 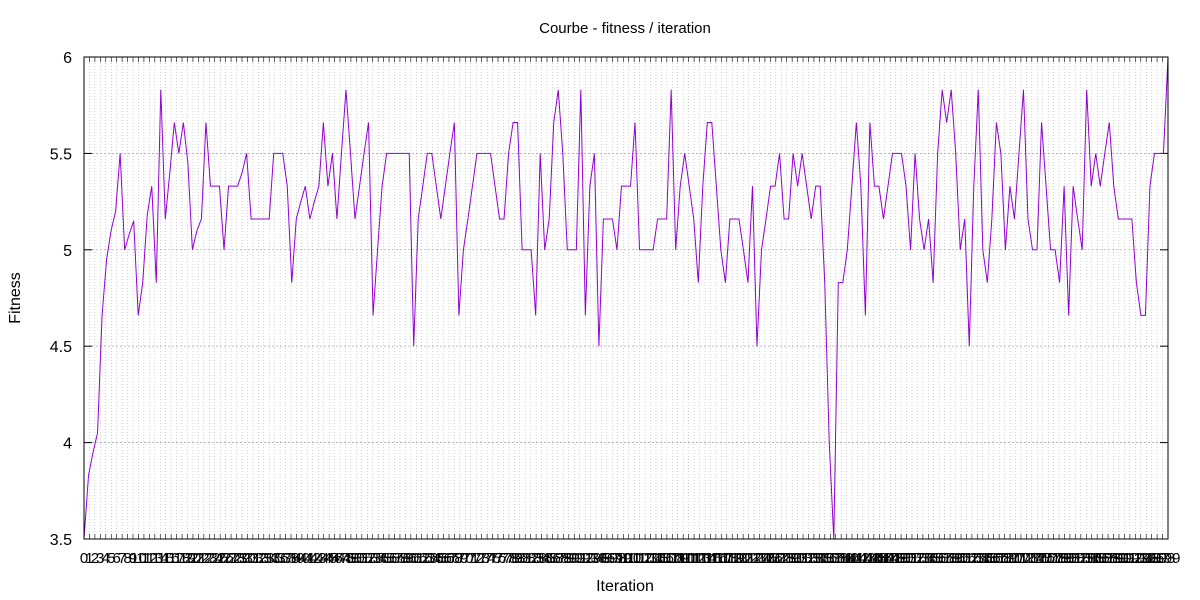 What do you see at coordinates (955, 558) in the screenshot?
I see `x-tick-label: 160` at bounding box center [955, 558].